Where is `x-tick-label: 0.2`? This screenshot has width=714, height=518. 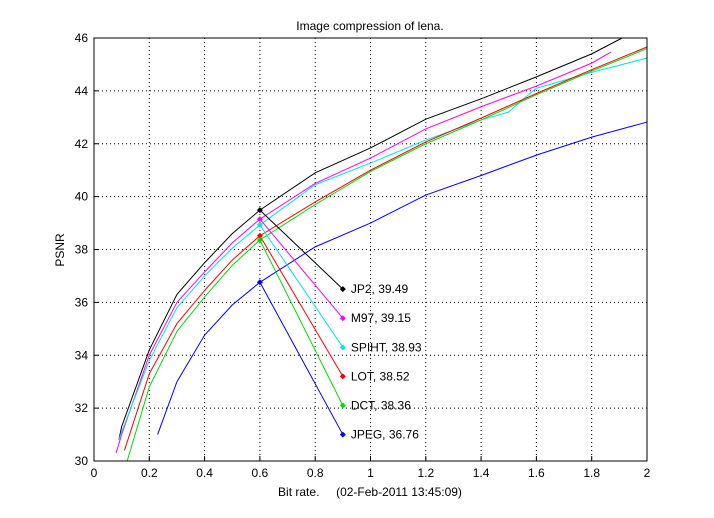 x-tick-label: 0.2 is located at coordinates (149, 473).